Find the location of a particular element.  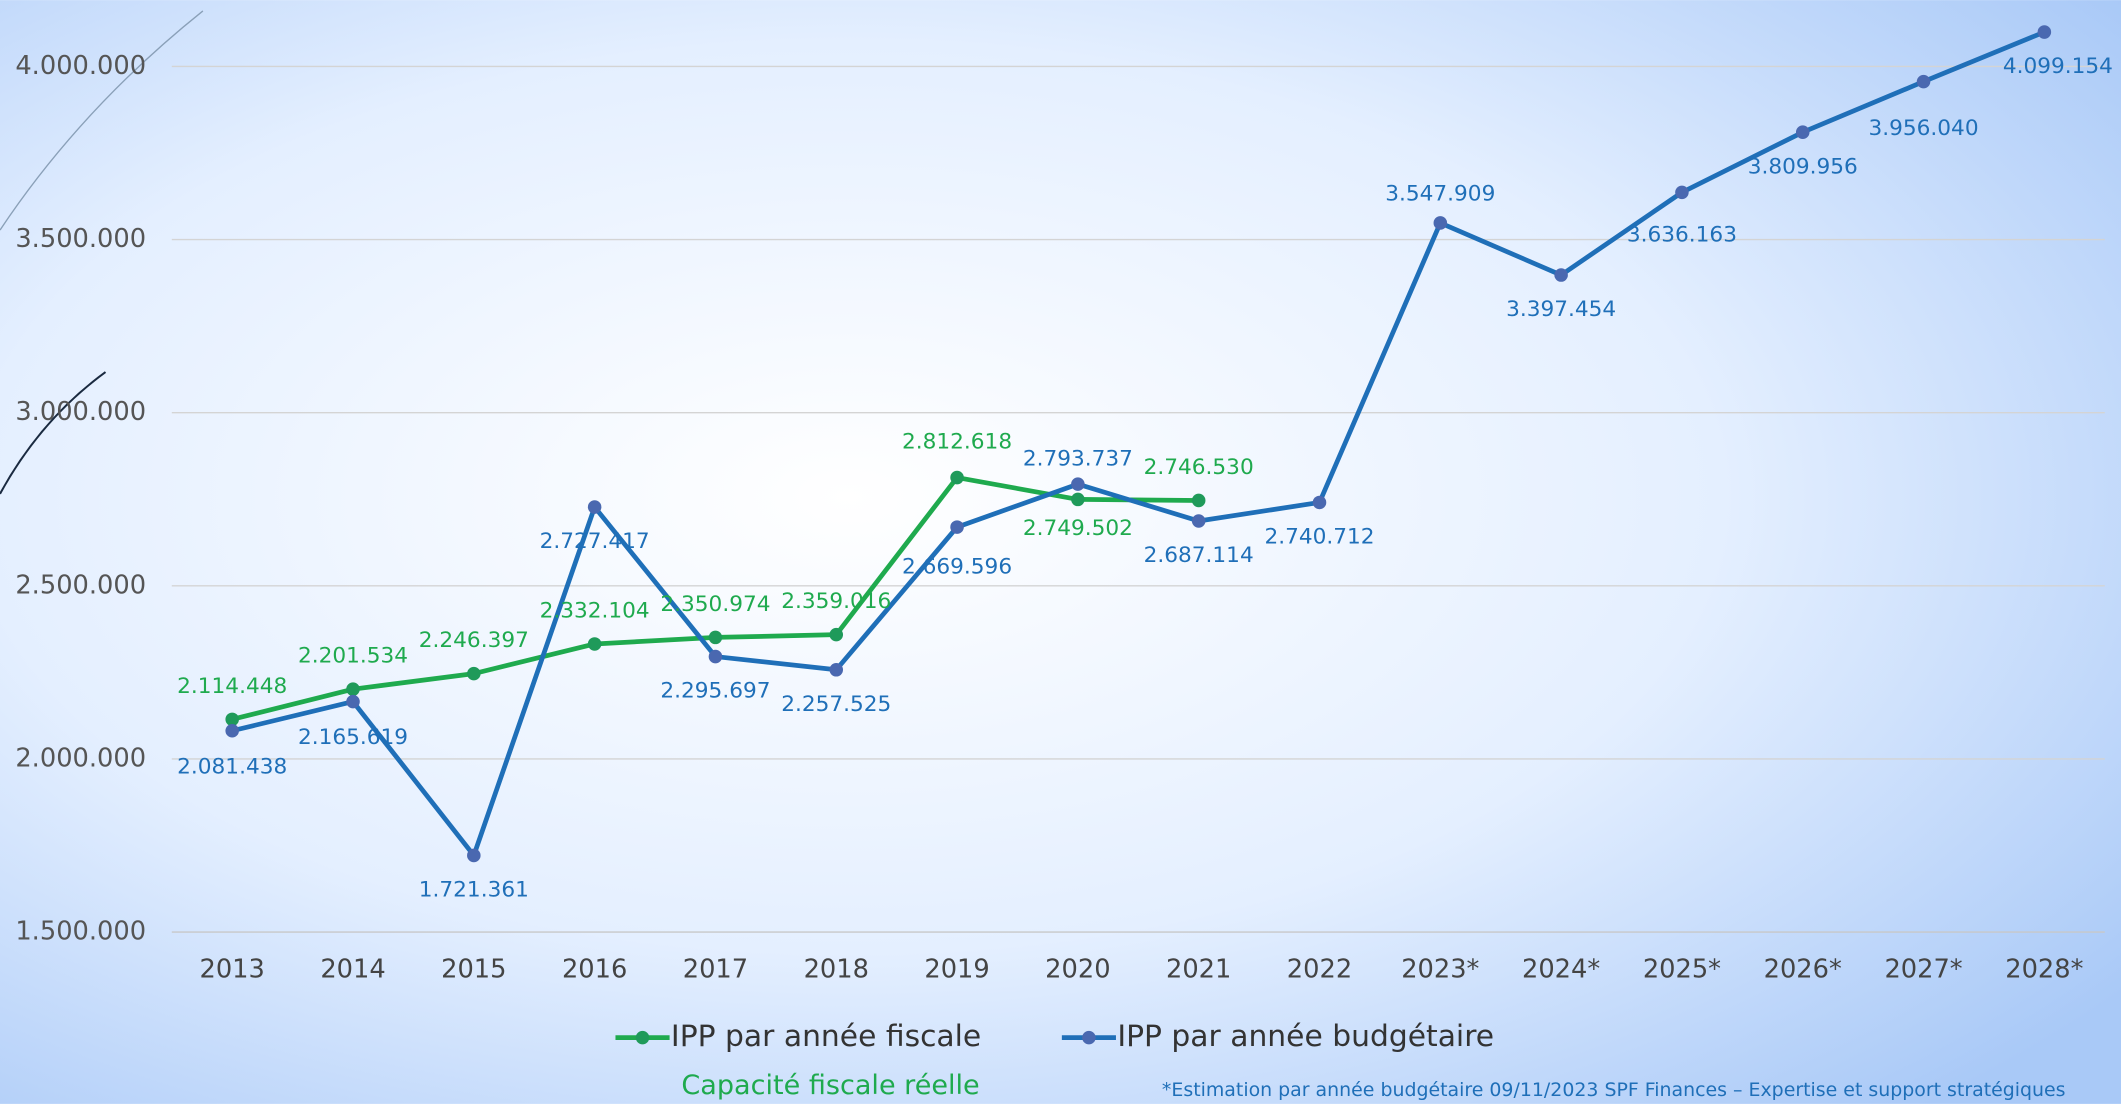

x-tick-label: 2019 is located at coordinates (956, 969).